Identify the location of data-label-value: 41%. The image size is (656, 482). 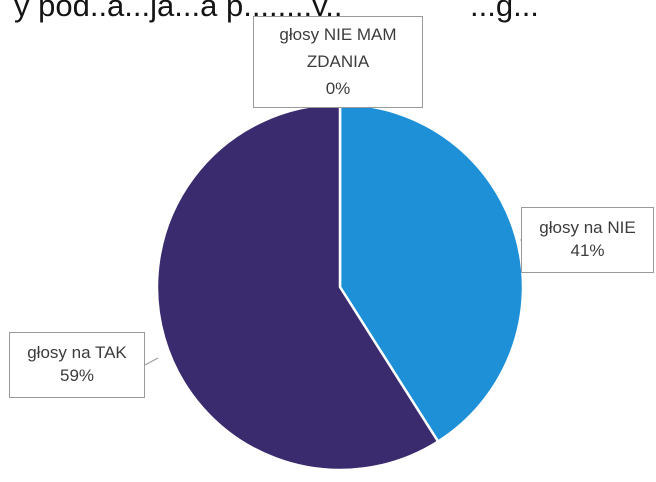
(587, 250).